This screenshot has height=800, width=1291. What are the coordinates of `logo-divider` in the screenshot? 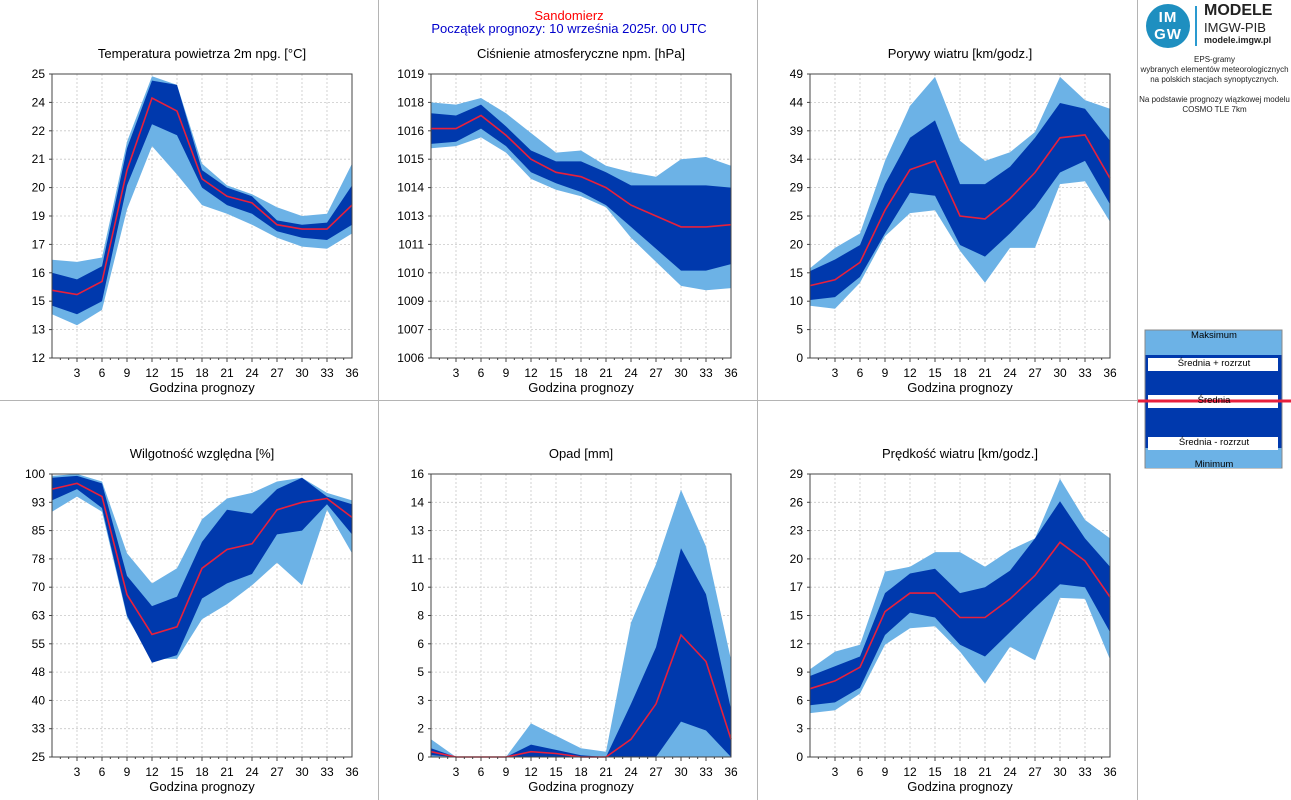 It's located at (1196, 26).